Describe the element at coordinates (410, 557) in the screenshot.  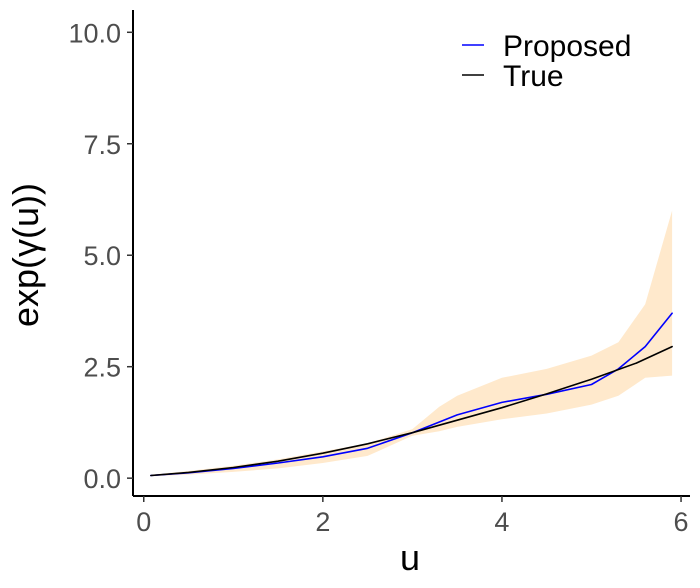
I see `x-axis-title: u` at that location.